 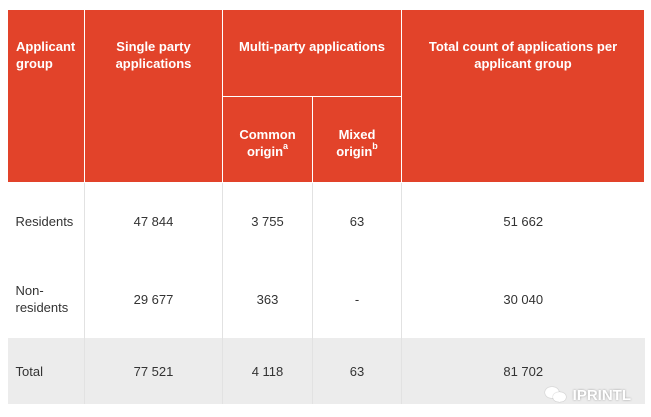 What do you see at coordinates (153, 221) in the screenshot?
I see `cell-single: 47 844` at bounding box center [153, 221].